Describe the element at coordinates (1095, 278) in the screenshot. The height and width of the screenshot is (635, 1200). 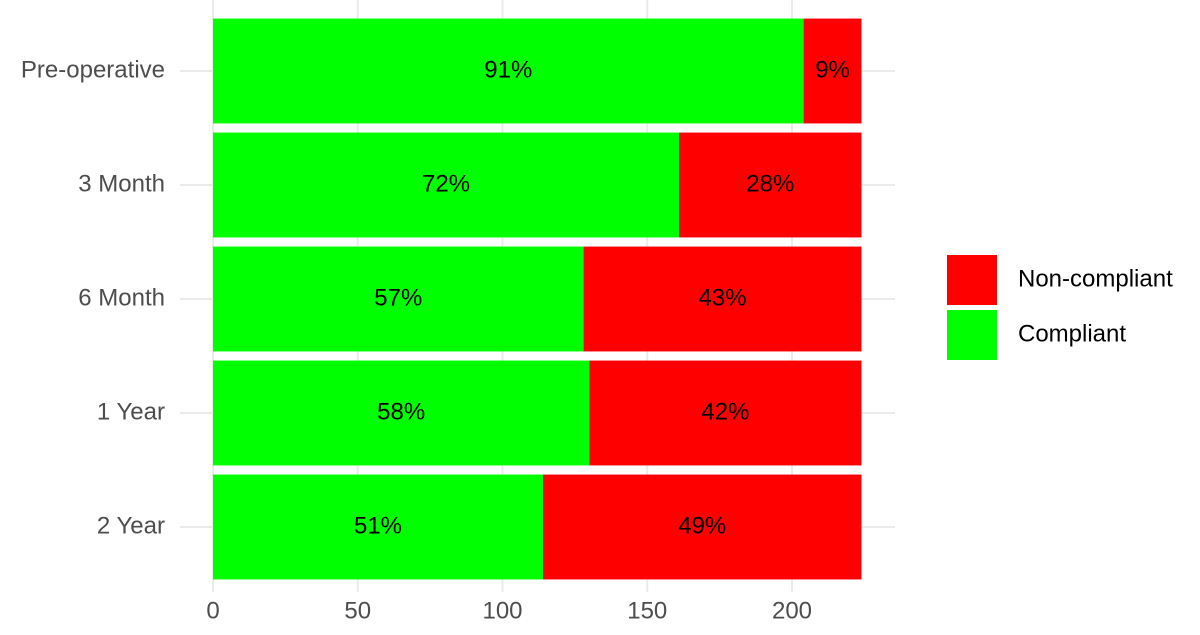
I see `legend-label: Non-compliant` at that location.